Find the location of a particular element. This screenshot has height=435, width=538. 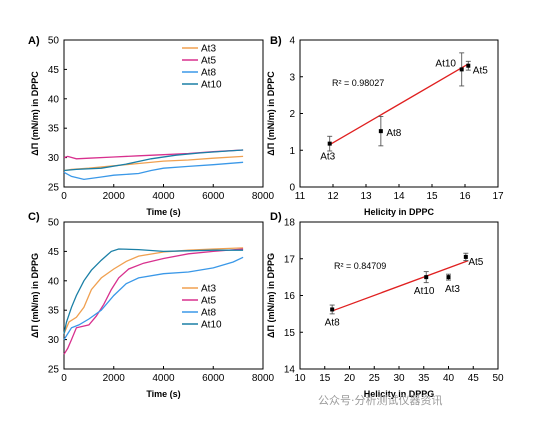

panel-3-series-line-at10 is located at coordinates (153, 291).